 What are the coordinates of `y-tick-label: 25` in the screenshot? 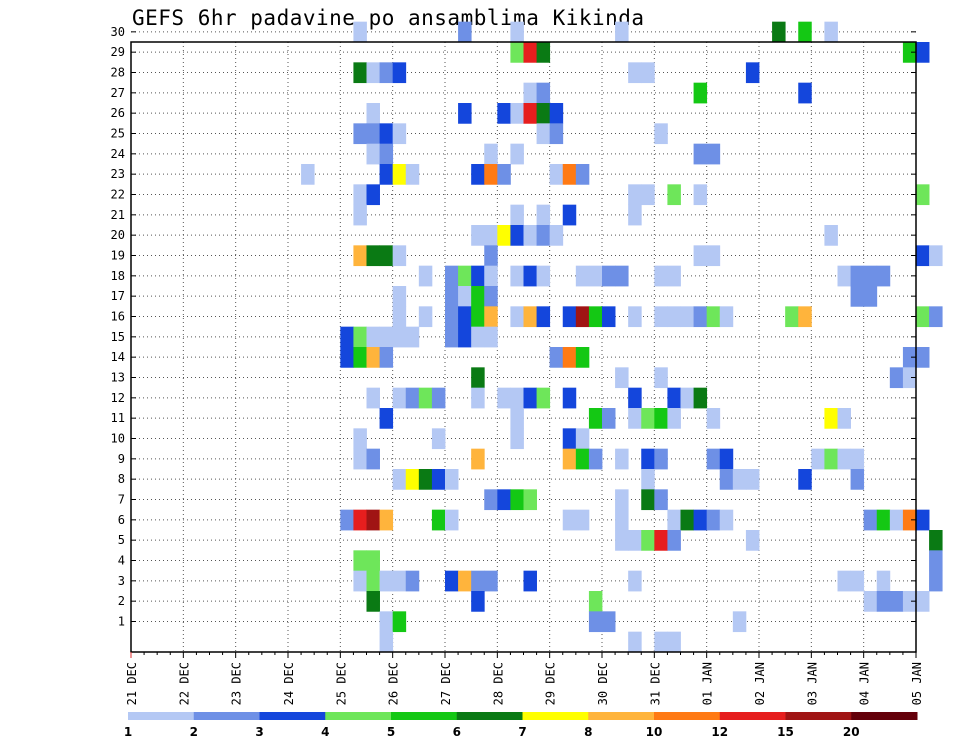 It's located at (118, 134).